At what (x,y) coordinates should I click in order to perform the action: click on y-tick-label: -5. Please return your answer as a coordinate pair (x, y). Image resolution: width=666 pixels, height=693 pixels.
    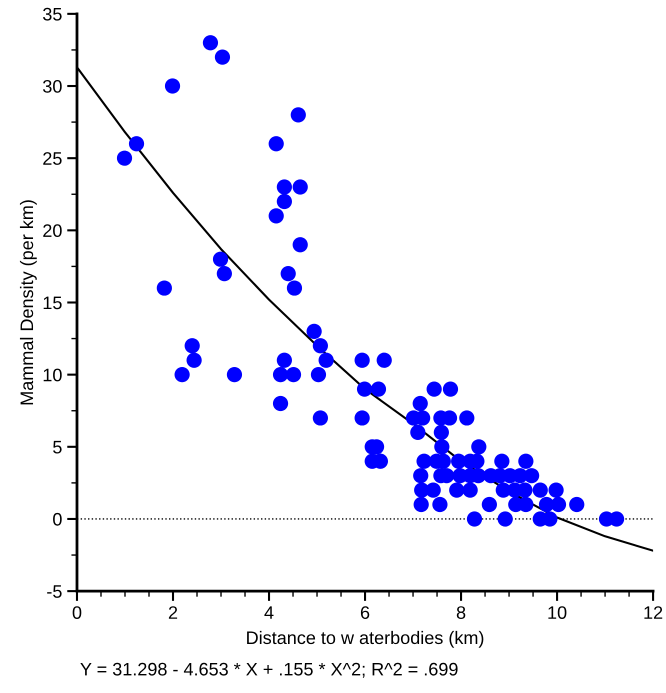
    Looking at the image, I should click on (54, 591).